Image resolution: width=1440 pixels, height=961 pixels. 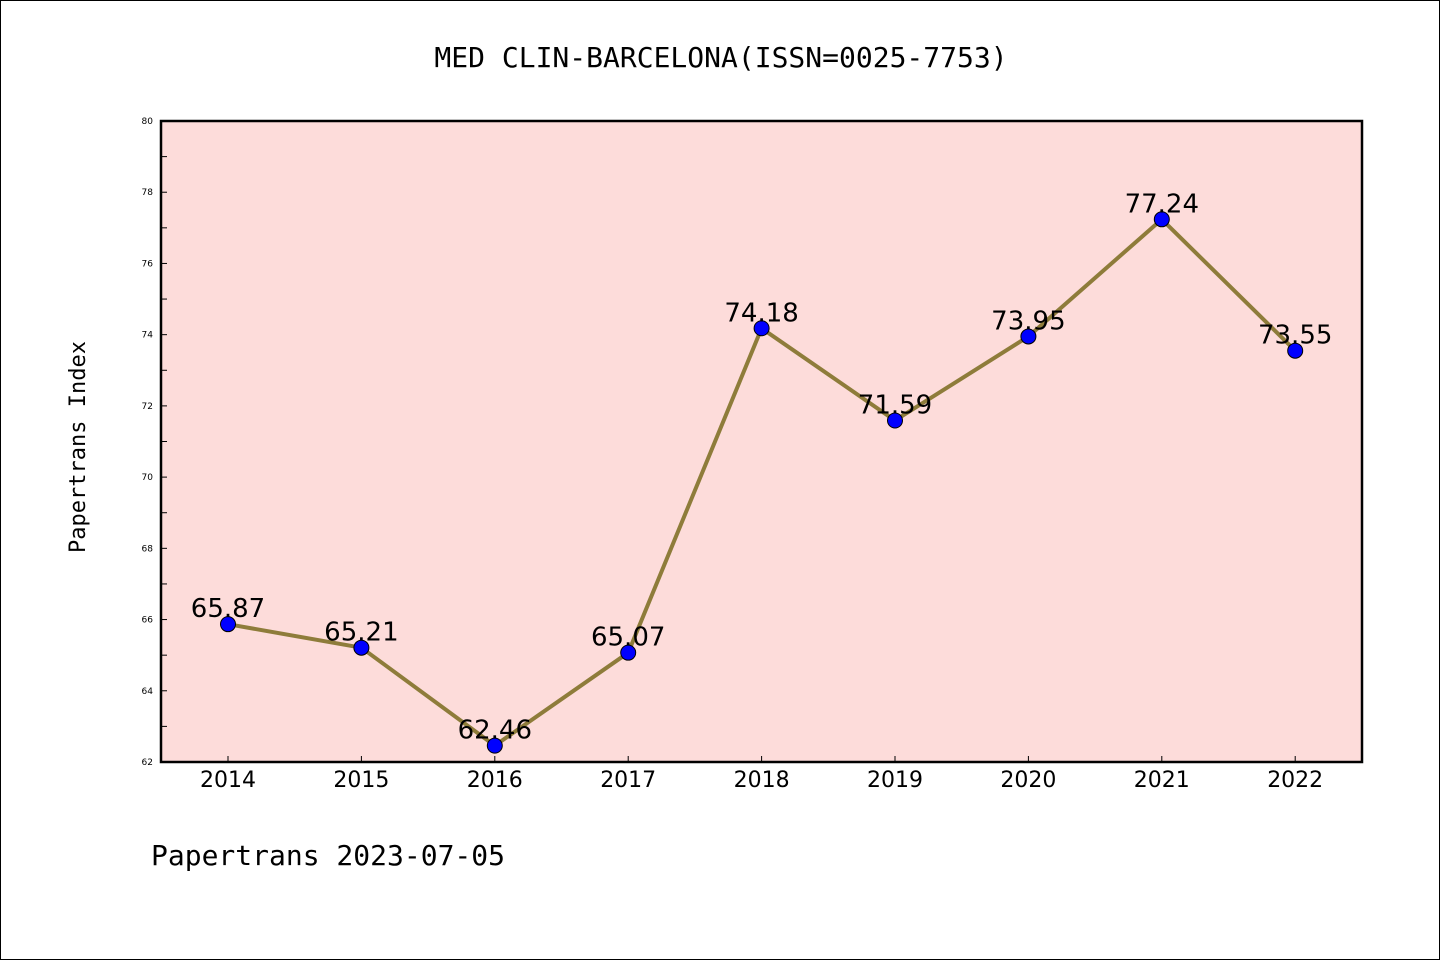 What do you see at coordinates (1295, 780) in the screenshot?
I see `x-tick-label: 2022` at bounding box center [1295, 780].